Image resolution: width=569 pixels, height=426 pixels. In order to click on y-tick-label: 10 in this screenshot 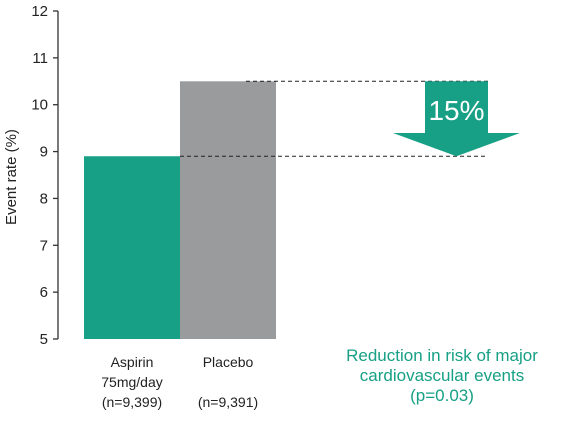, I will do `click(39, 105)`.